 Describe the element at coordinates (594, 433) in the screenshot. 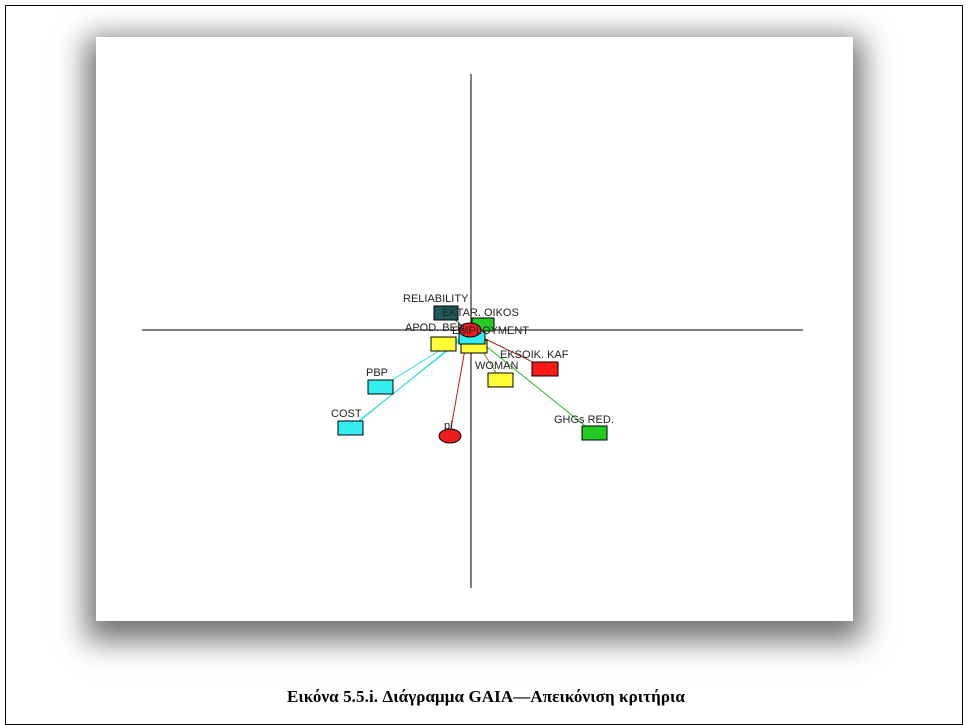

I see `criterion-box-ghgs-red` at that location.